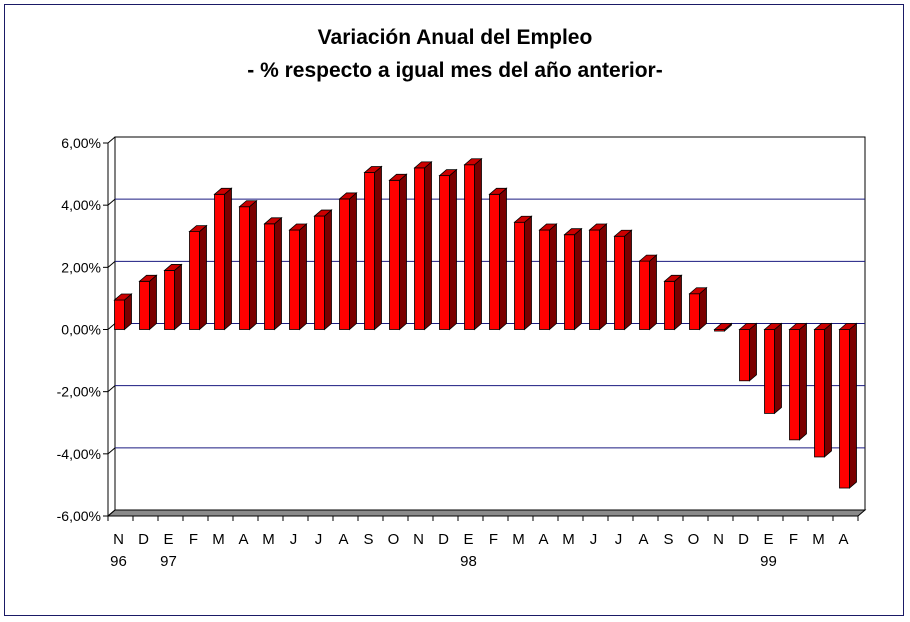 Image resolution: width=910 pixels, height=622 pixels. What do you see at coordinates (79, 454) in the screenshot?
I see `y-tick-label: -4,00%` at bounding box center [79, 454].